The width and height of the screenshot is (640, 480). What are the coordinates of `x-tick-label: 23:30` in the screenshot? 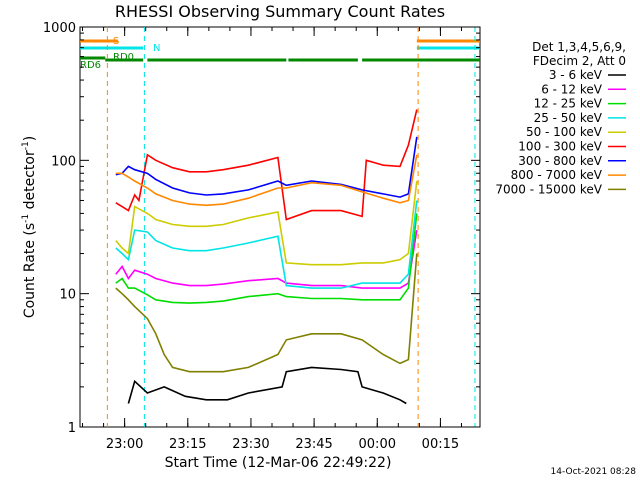 It's located at (250, 444).